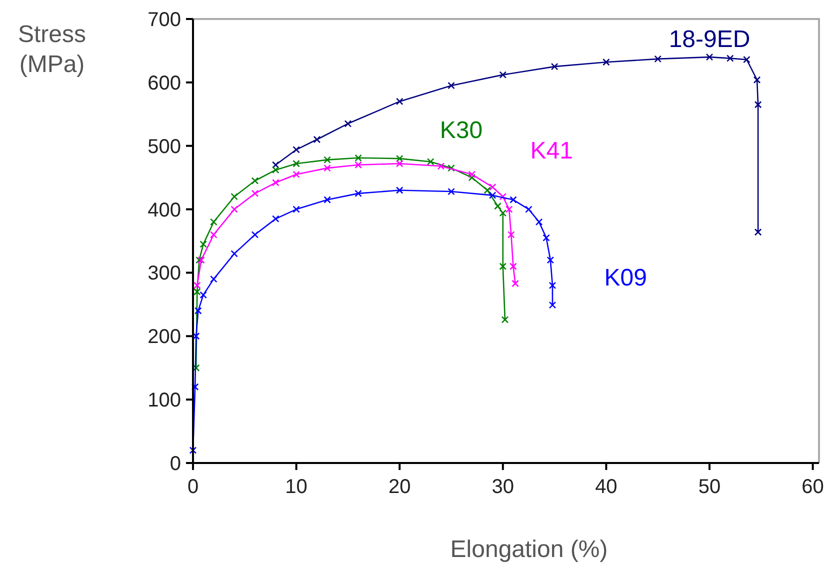  Describe the element at coordinates (164, 210) in the screenshot. I see `y-tick-label: 400` at that location.